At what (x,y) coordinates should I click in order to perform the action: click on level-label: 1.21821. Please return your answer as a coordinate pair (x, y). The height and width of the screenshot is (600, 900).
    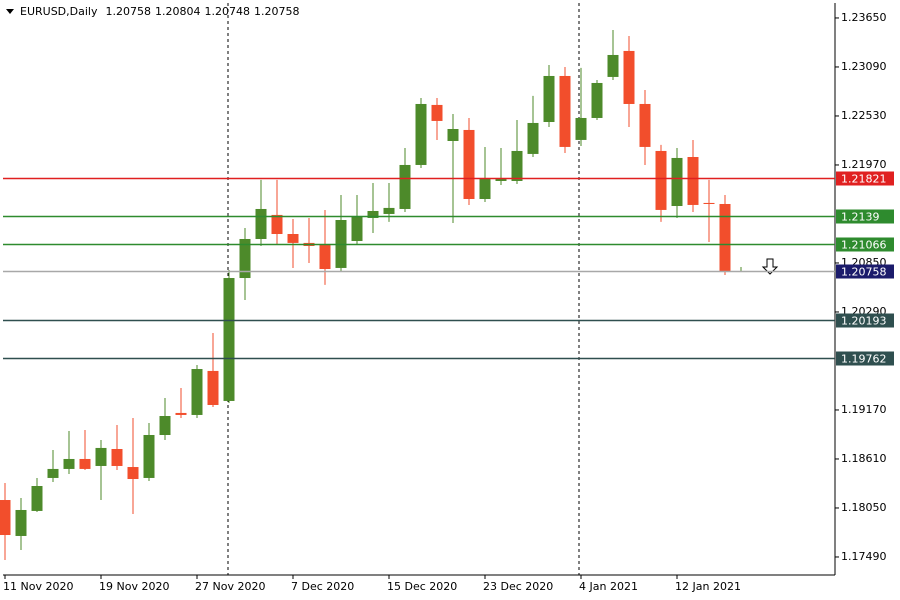
    Looking at the image, I should click on (864, 179).